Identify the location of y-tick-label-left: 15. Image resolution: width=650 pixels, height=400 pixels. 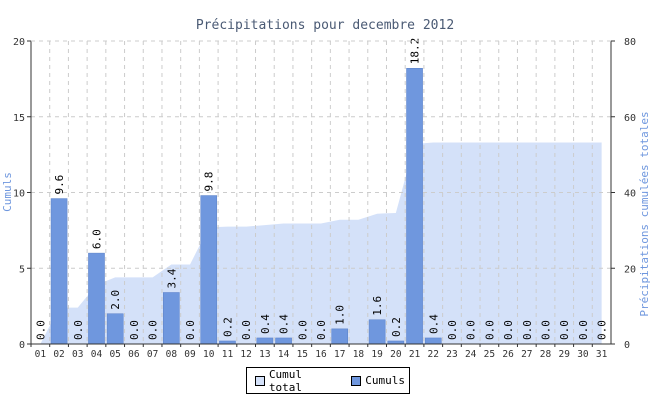
(19, 118).